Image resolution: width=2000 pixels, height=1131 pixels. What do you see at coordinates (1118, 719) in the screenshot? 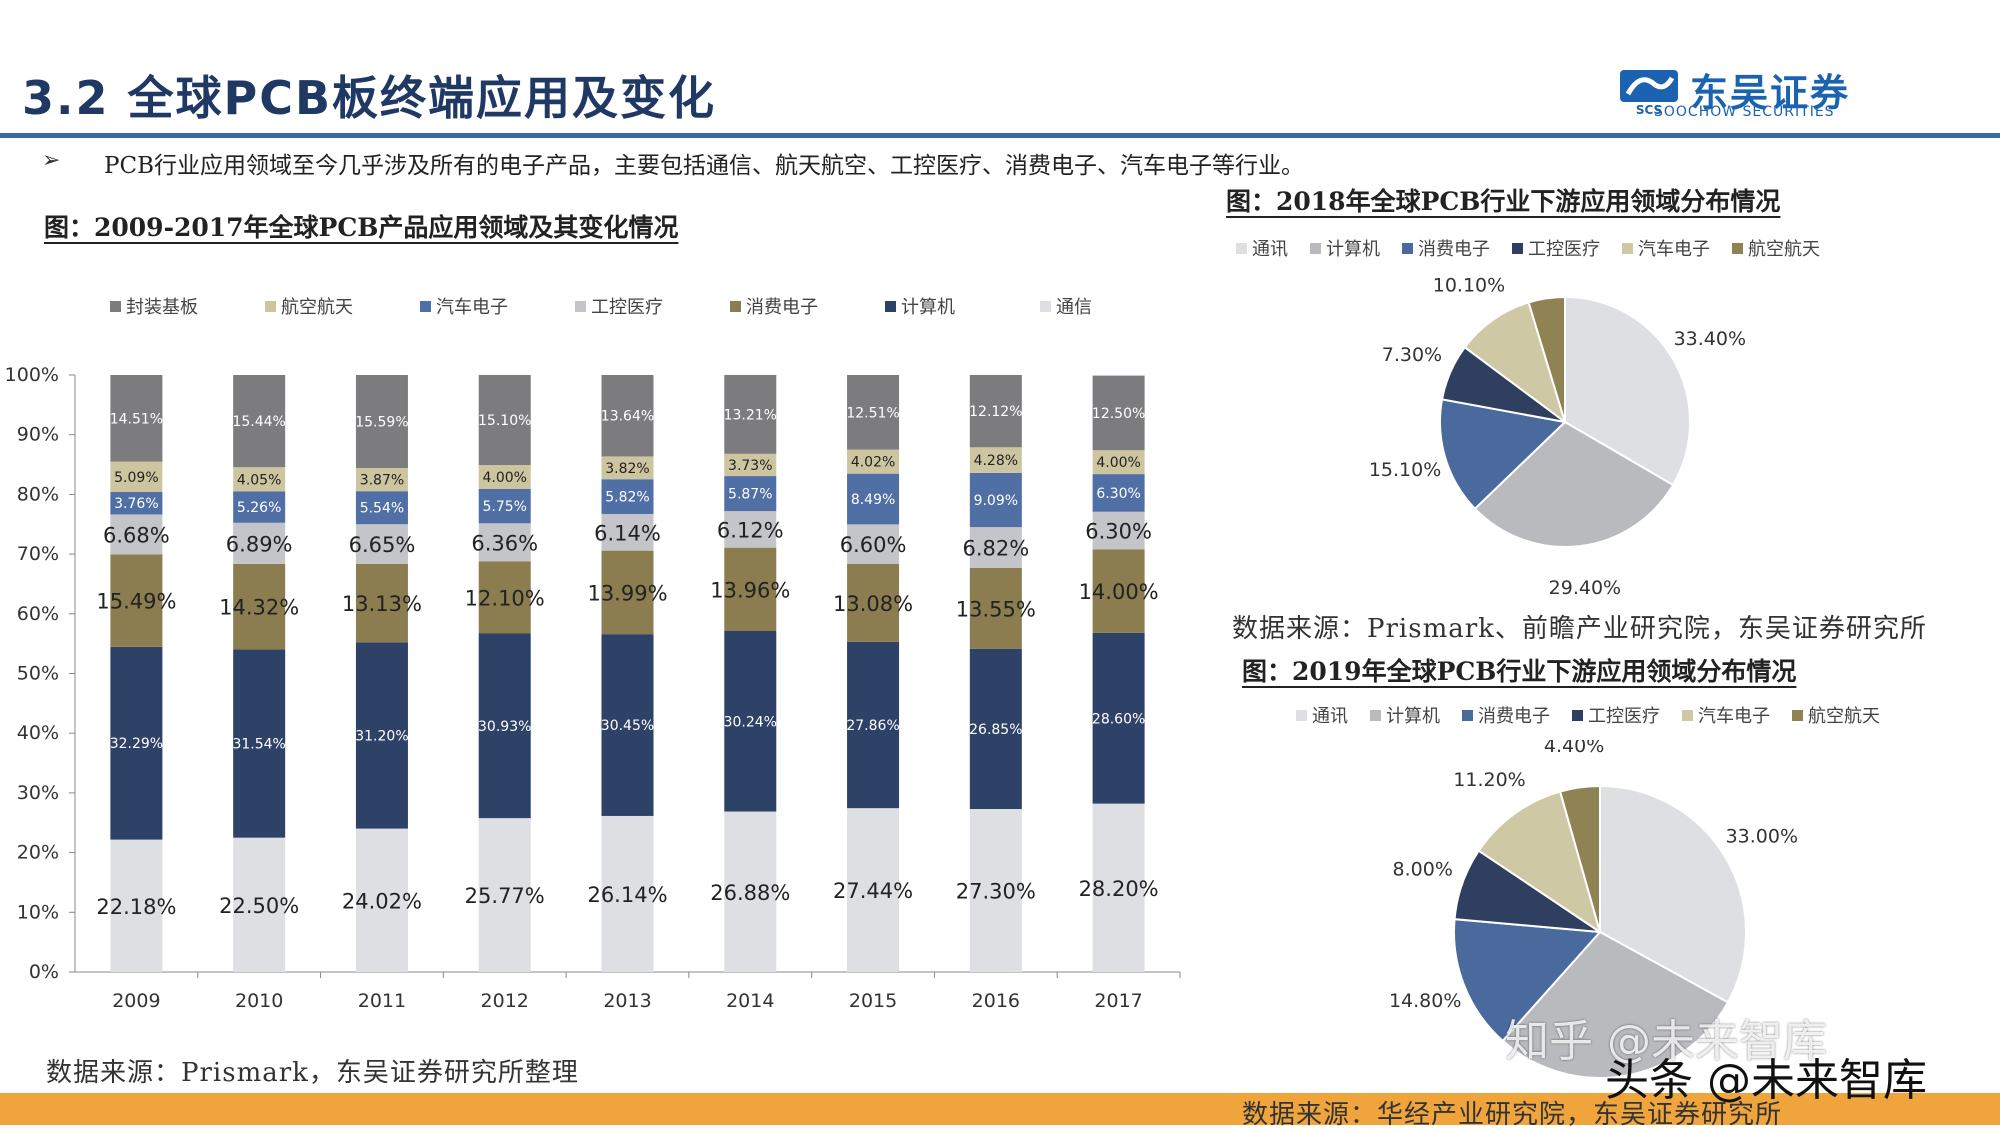
I see `bar-data-label: 28.60%` at bounding box center [1118, 719].